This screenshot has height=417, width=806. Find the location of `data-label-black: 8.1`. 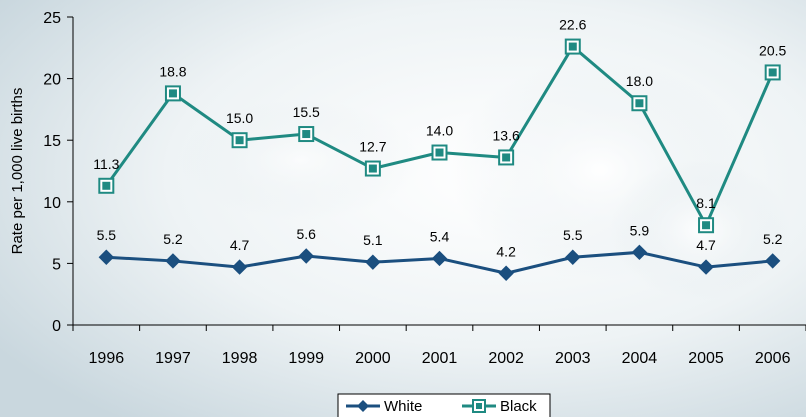

data-label-black: 8.1 is located at coordinates (706, 203).